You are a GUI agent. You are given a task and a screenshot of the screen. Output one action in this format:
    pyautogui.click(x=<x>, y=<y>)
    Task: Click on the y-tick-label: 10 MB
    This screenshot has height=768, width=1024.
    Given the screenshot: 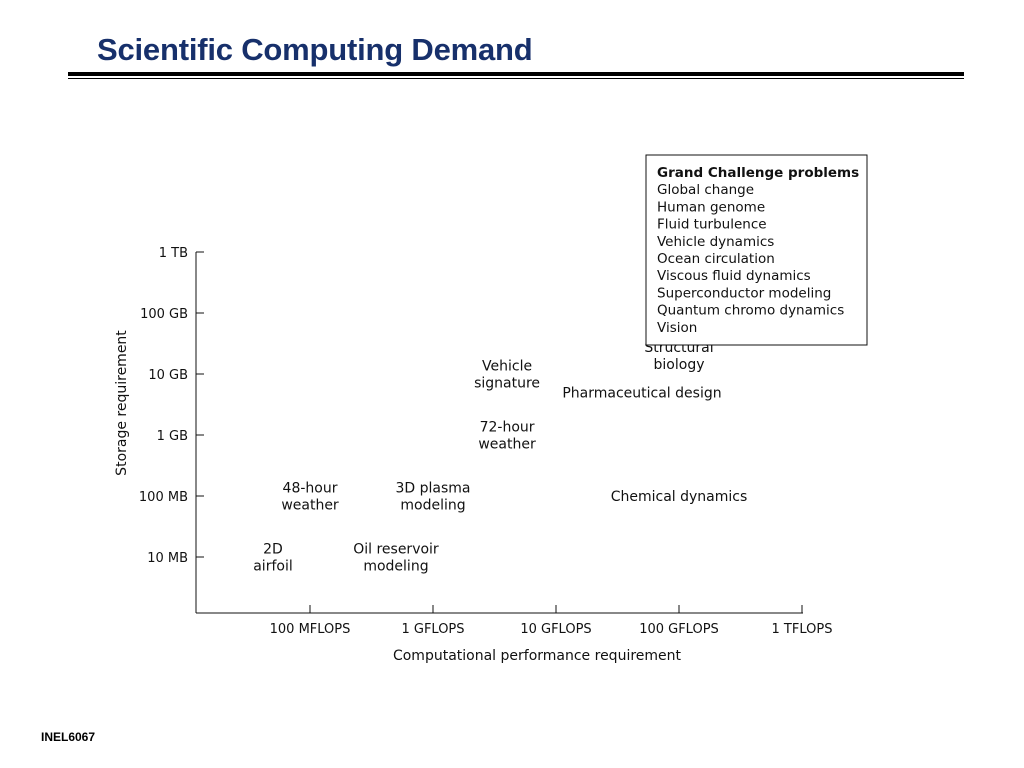 What is the action you would take?
    pyautogui.click(x=167, y=558)
    